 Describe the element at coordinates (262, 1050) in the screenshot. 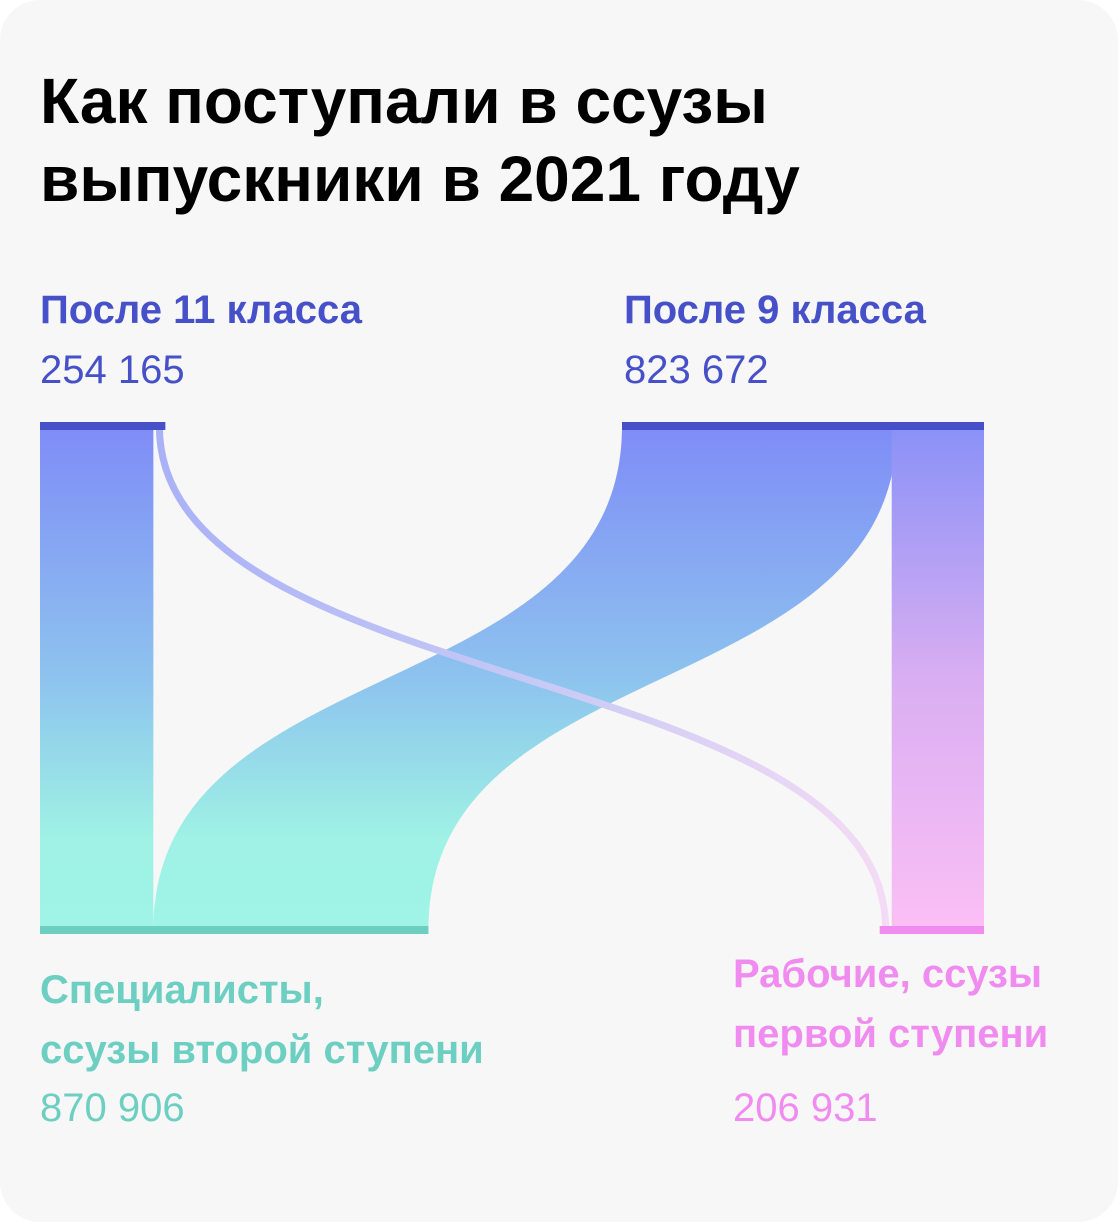

I see `target-label-specialists-2: ссузы второй ступени` at that location.